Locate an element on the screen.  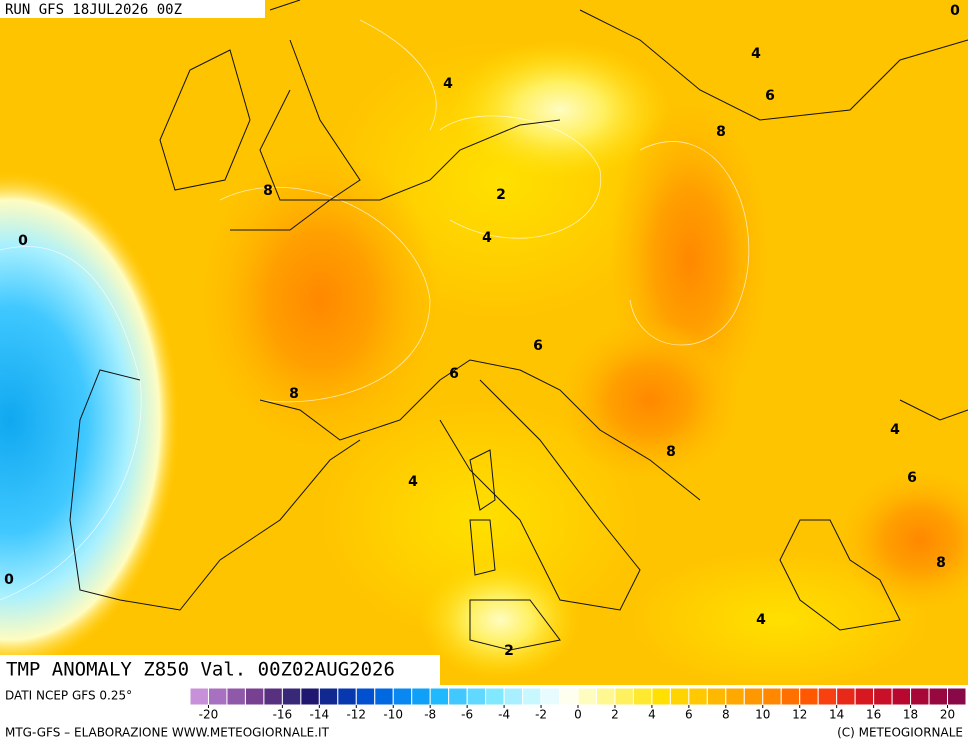
colorbar-tick-label: -16 is located at coordinates (283, 715).